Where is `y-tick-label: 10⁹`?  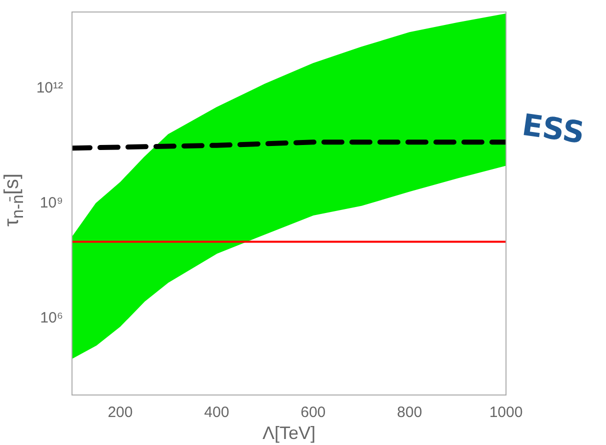
y-tick-label: 10⁹ is located at coordinates (51, 203).